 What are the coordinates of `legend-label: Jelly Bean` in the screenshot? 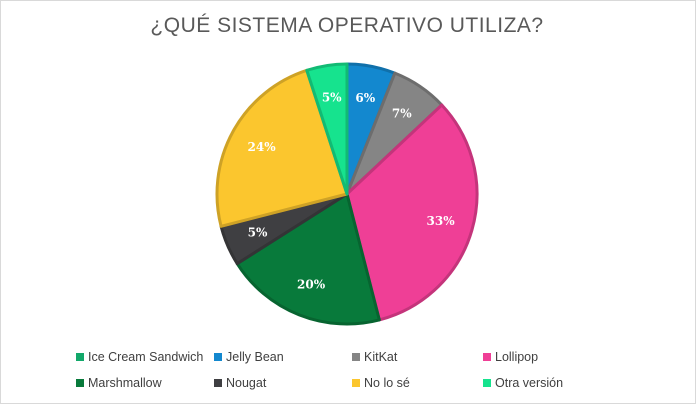 It's located at (255, 357).